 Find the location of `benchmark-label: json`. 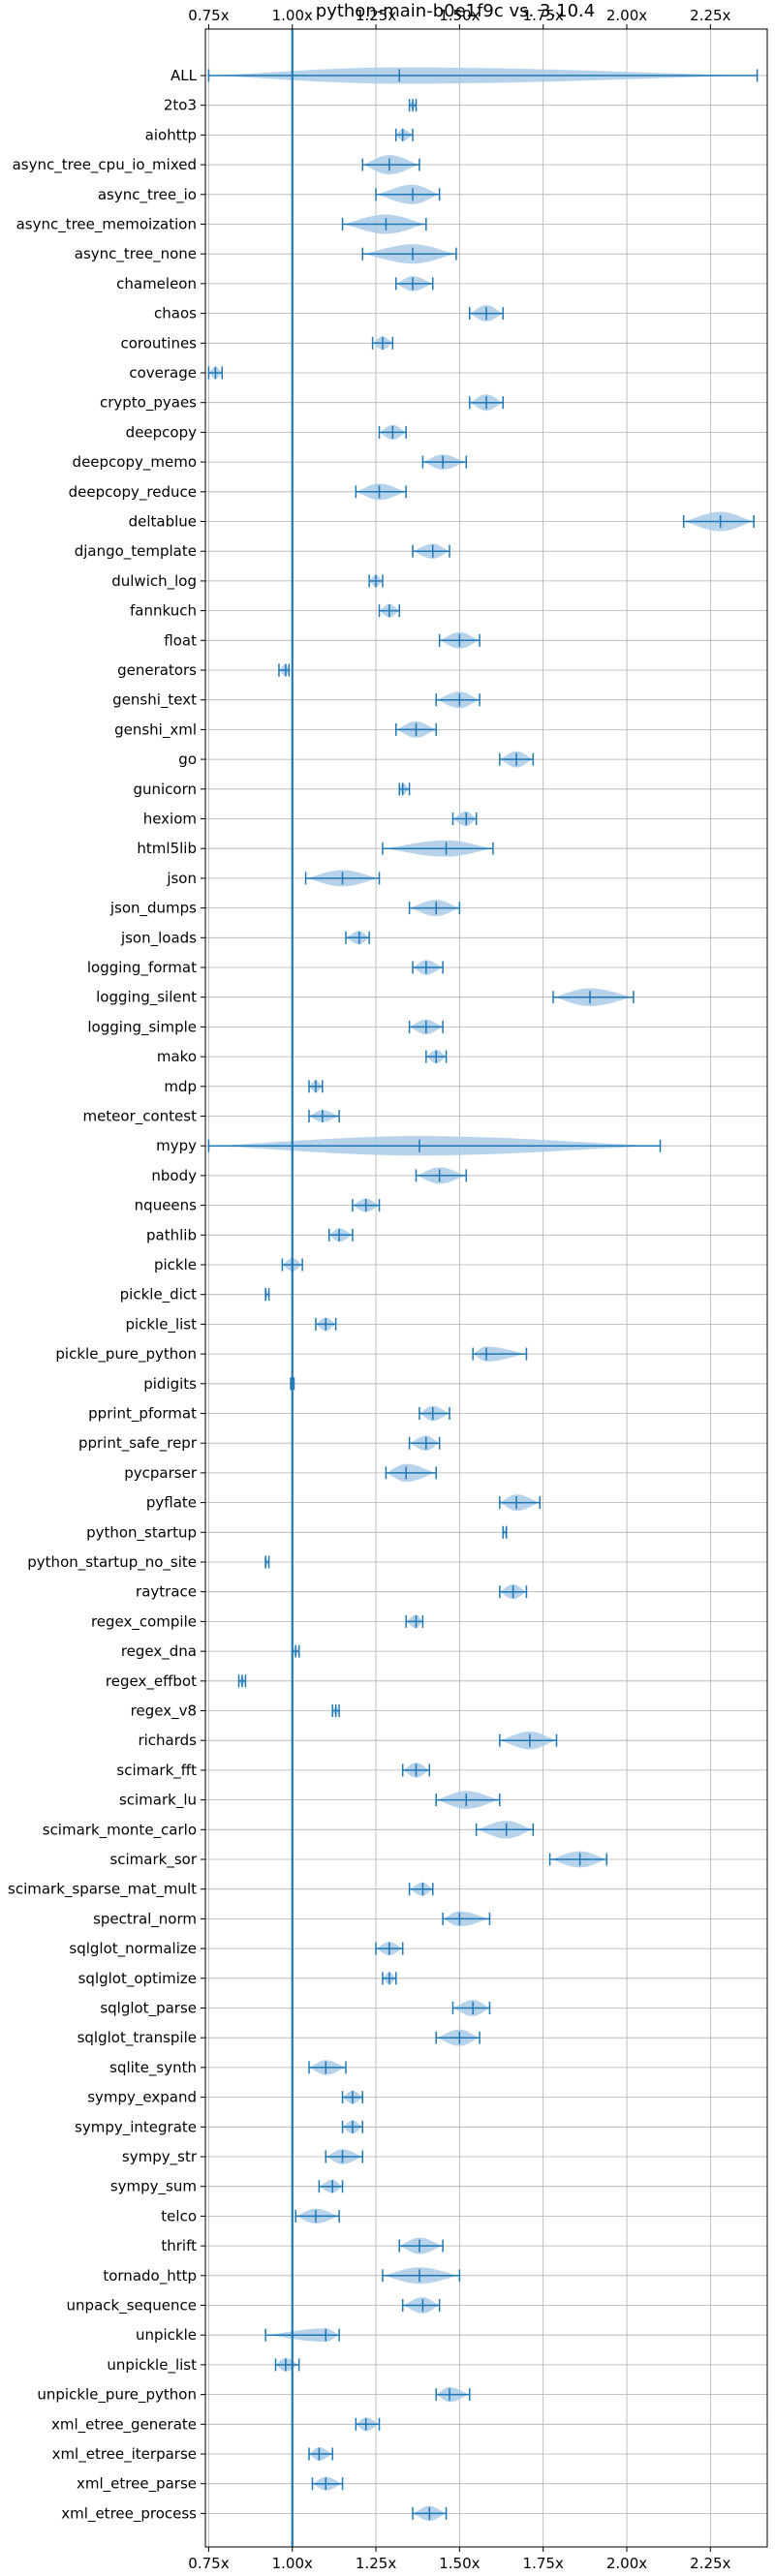

benchmark-label: json is located at coordinates (181, 878).